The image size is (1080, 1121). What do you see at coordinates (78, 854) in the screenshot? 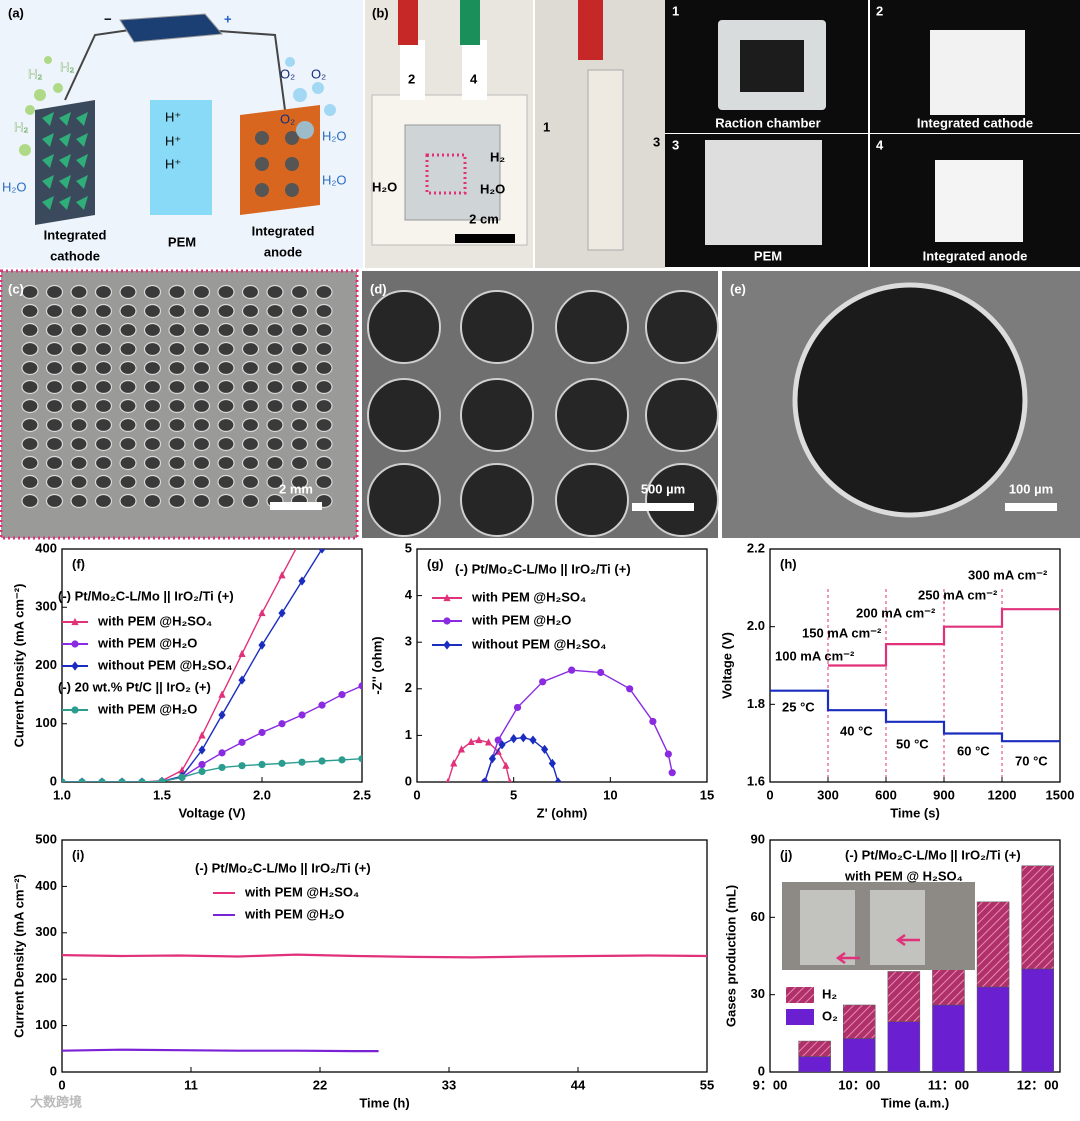
I see `panel-label: (i)` at bounding box center [78, 854].